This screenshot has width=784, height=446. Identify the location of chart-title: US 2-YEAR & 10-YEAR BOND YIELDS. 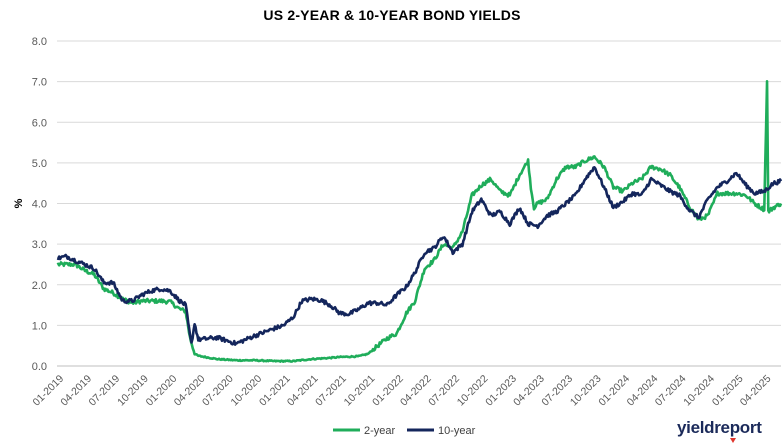
(392, 15).